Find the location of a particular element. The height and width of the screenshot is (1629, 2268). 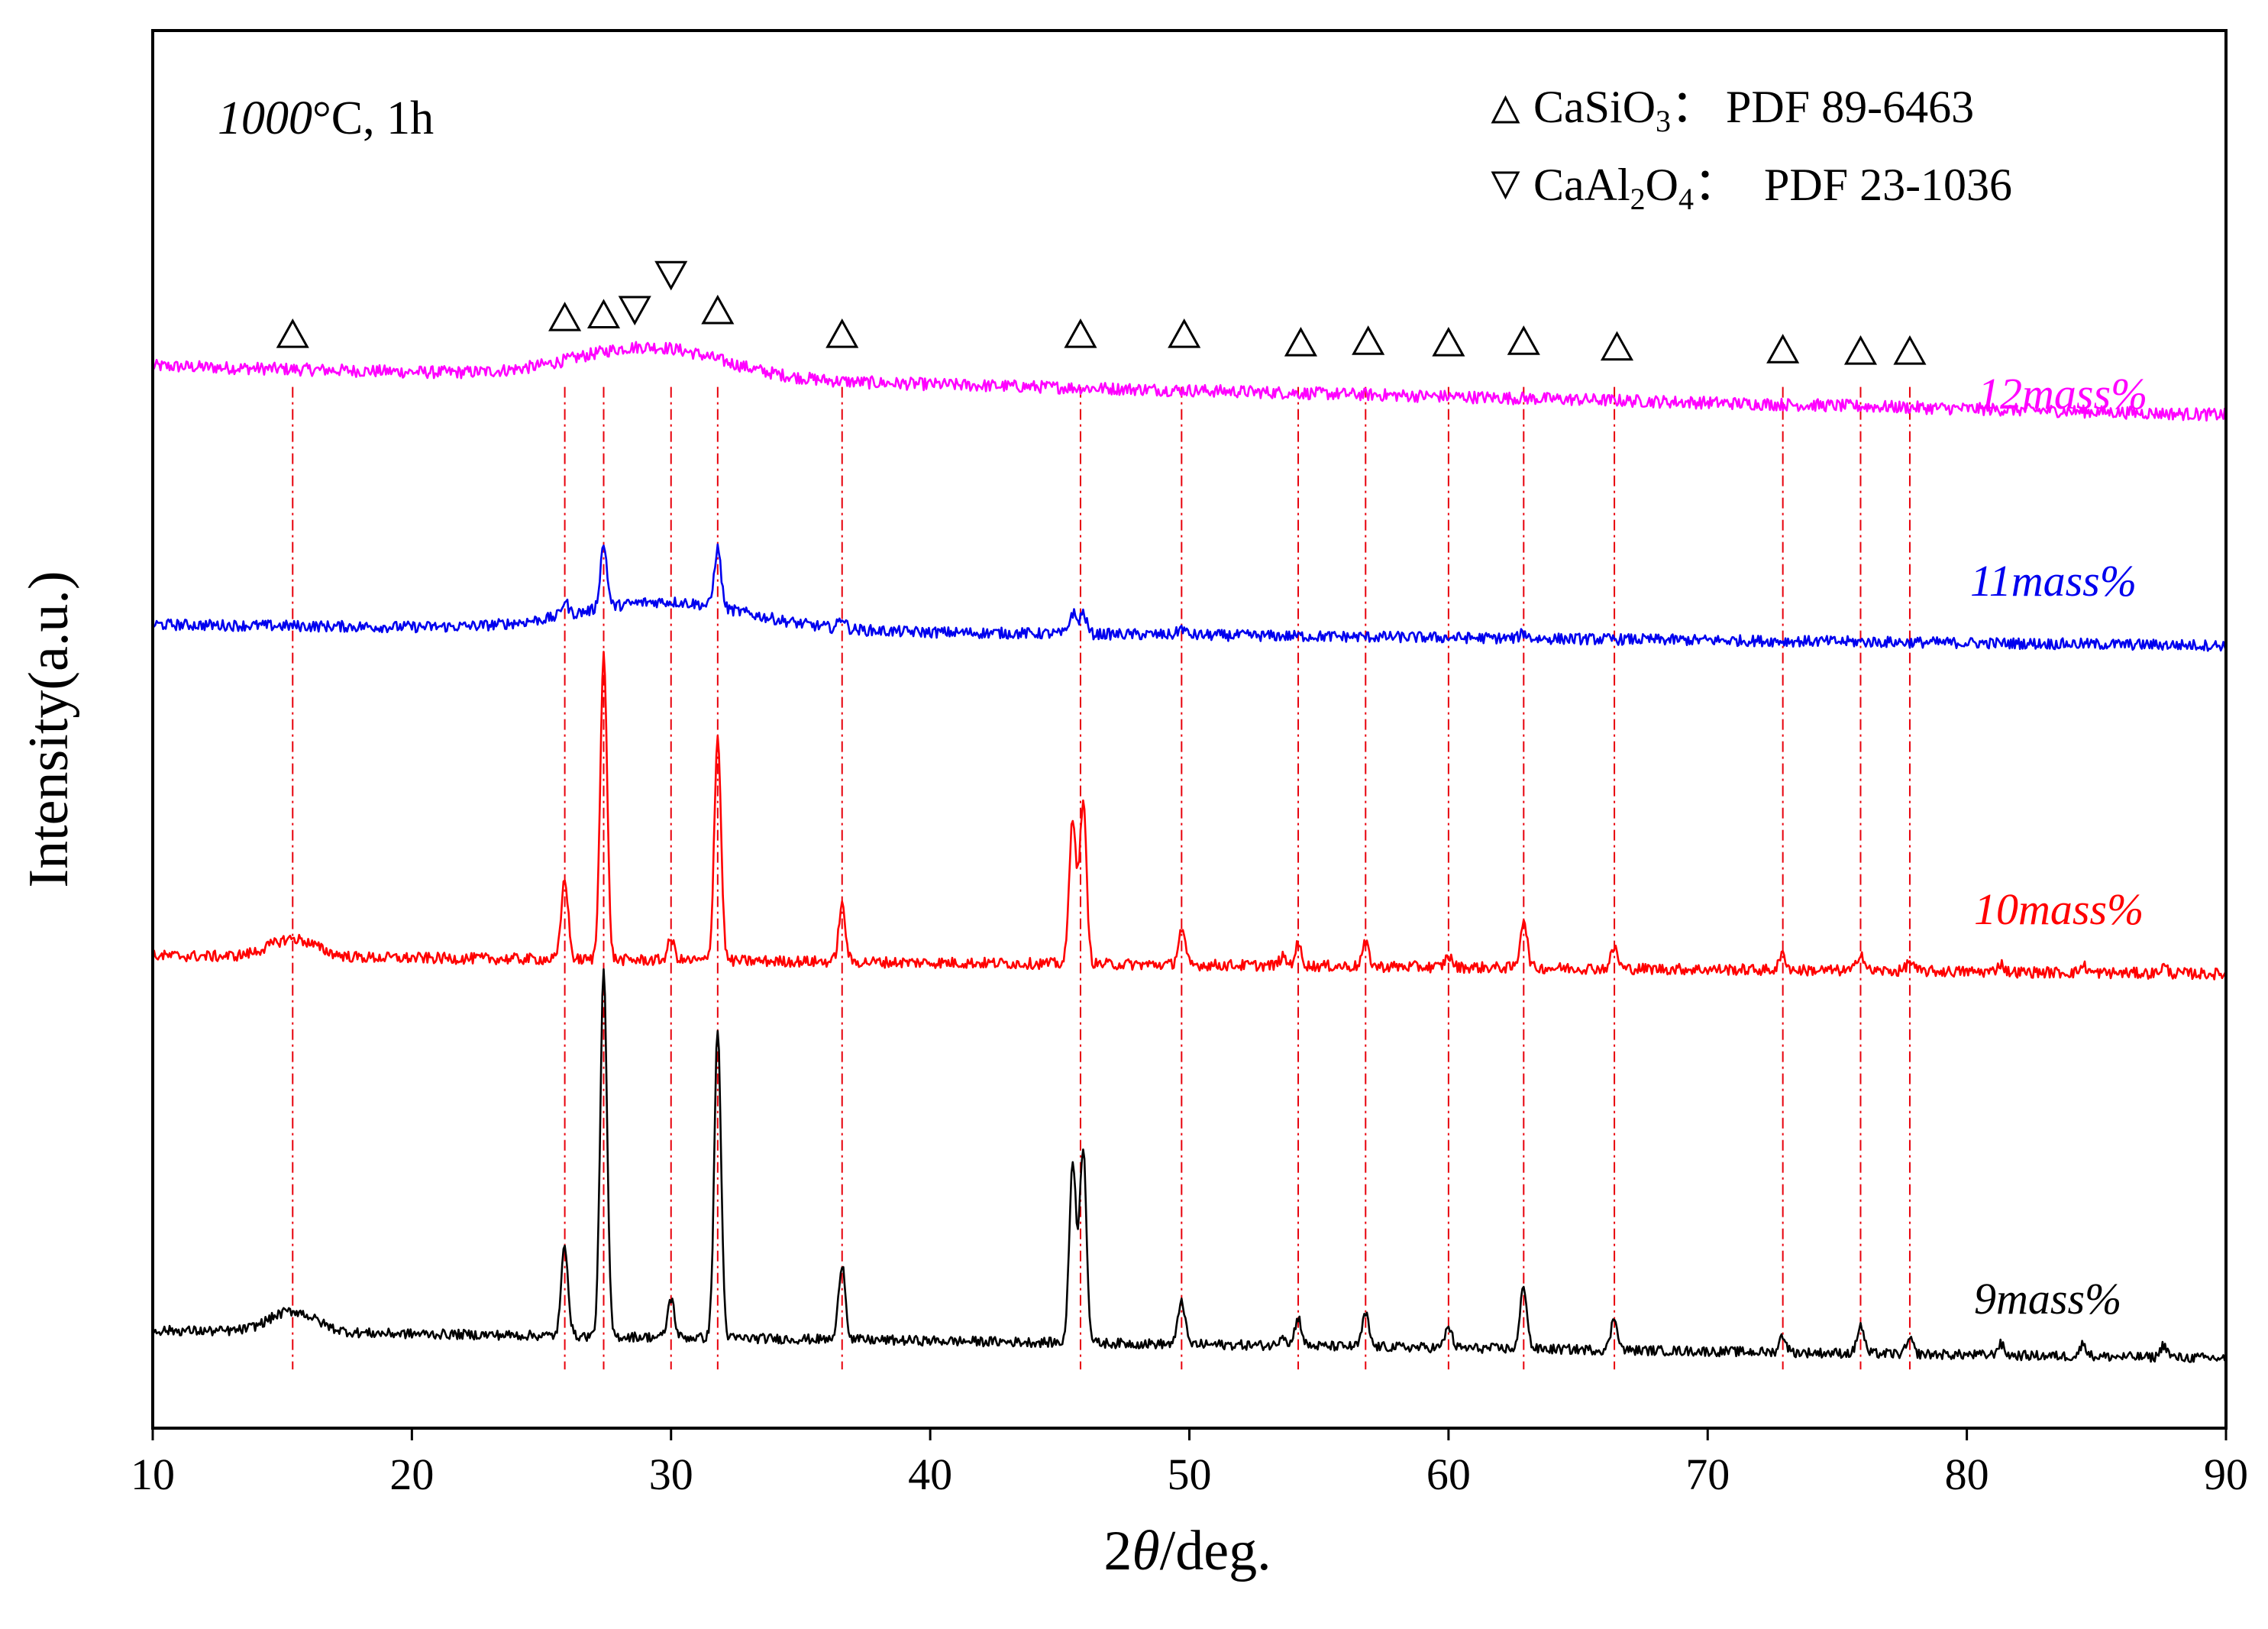

condition-temperature: 1000 is located at coordinates (265, 118).